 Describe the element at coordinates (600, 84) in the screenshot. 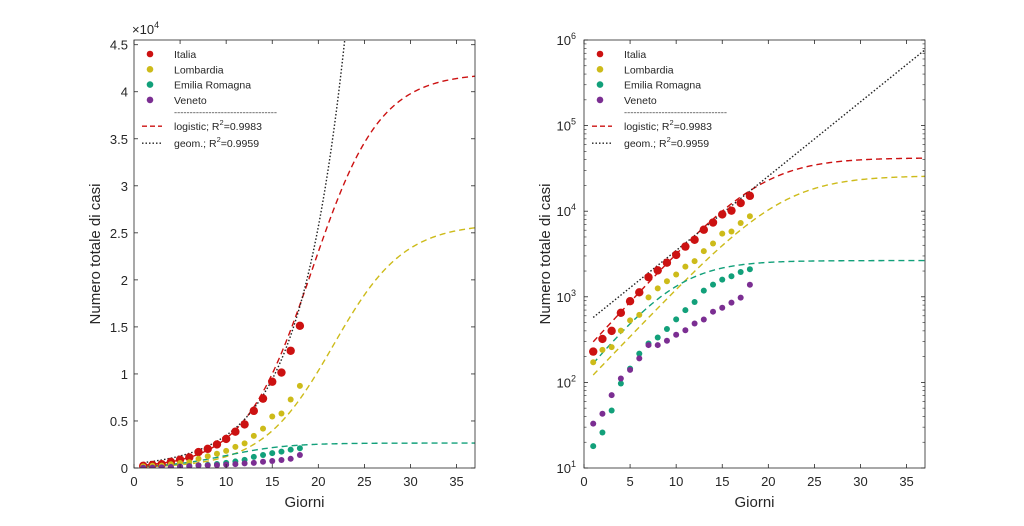

I see `legend-marker-emilia-romagna` at that location.